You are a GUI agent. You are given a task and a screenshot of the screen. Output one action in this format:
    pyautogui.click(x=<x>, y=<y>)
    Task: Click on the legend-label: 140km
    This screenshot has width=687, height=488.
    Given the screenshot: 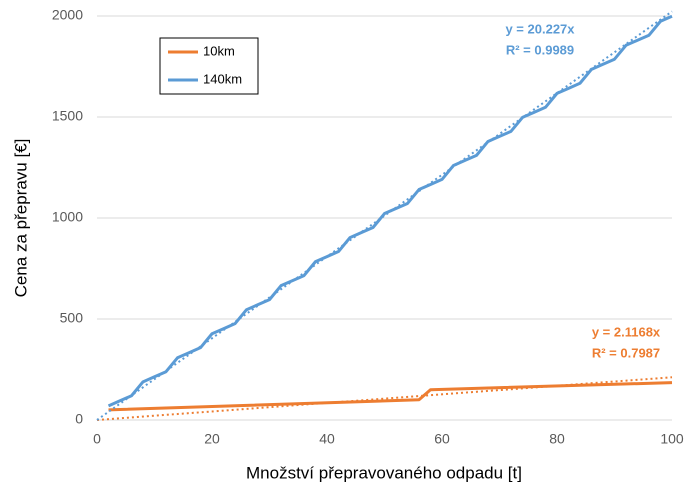 What is the action you would take?
    pyautogui.click(x=222, y=78)
    